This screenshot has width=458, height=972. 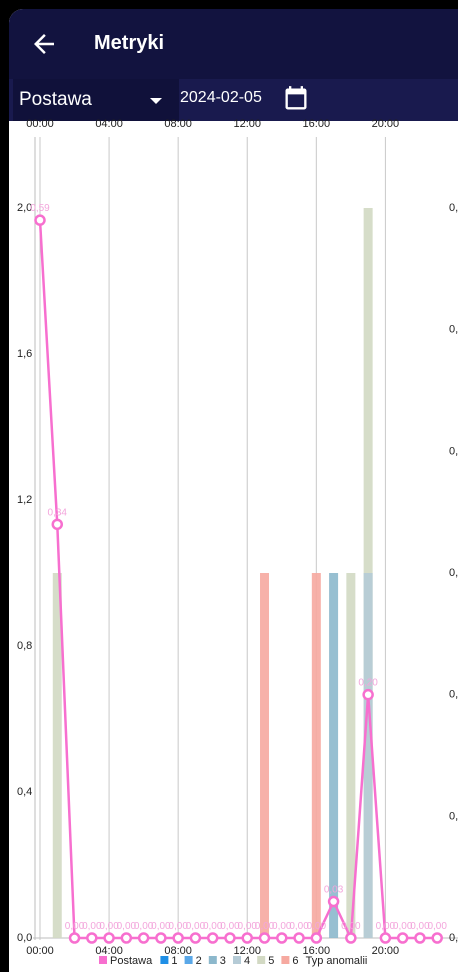 What do you see at coordinates (221, 97) in the screenshot?
I see `date-field: 2024-02-05` at bounding box center [221, 97].